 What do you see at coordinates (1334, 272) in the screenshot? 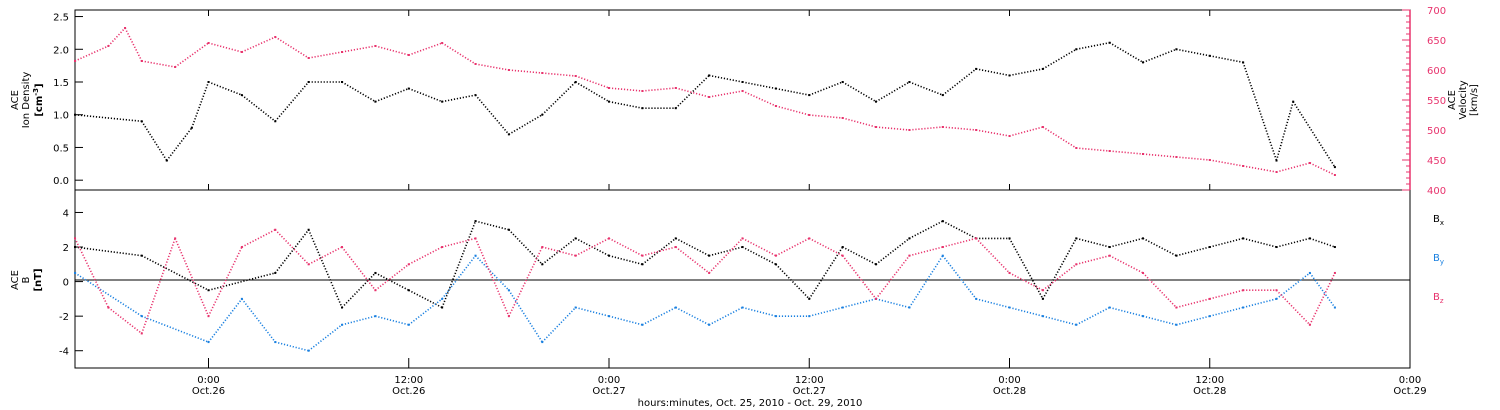
I see `bz-point` at bounding box center [1334, 272].